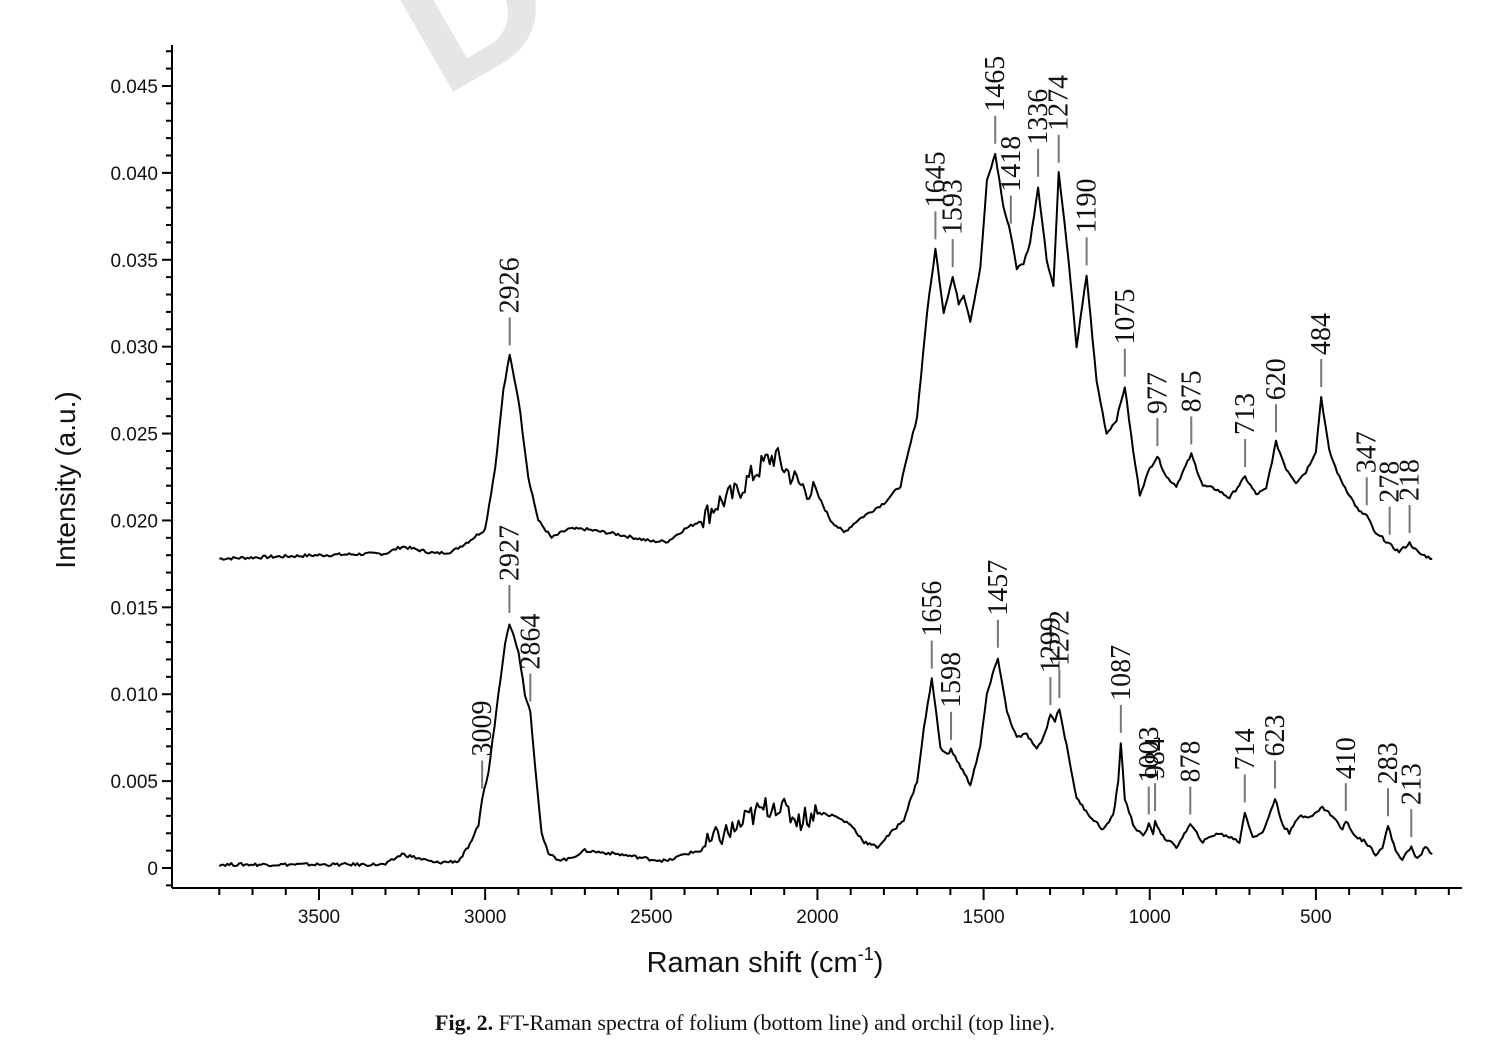 The image size is (1490, 1040). Describe the element at coordinates (1388, 763) in the screenshot. I see `peak-label: 283` at that location.